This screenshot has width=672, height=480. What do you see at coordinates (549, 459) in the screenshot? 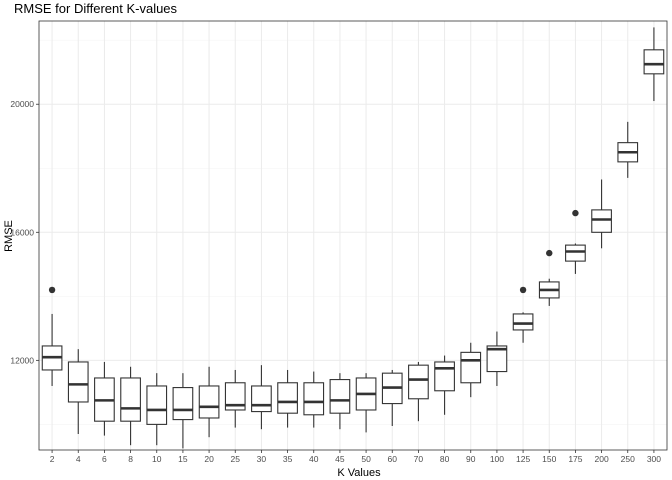
I see `x-tick-label: 150` at bounding box center [549, 459].